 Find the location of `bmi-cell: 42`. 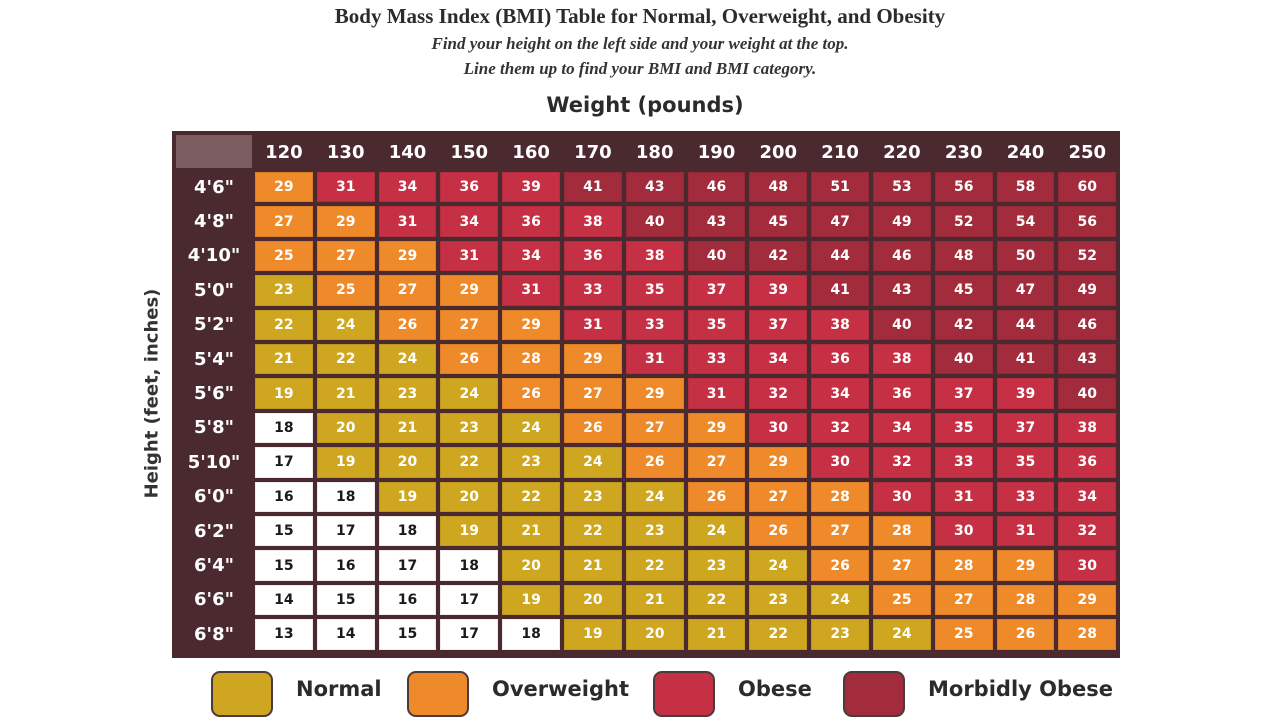

bmi-cell: 42 is located at coordinates (778, 256).